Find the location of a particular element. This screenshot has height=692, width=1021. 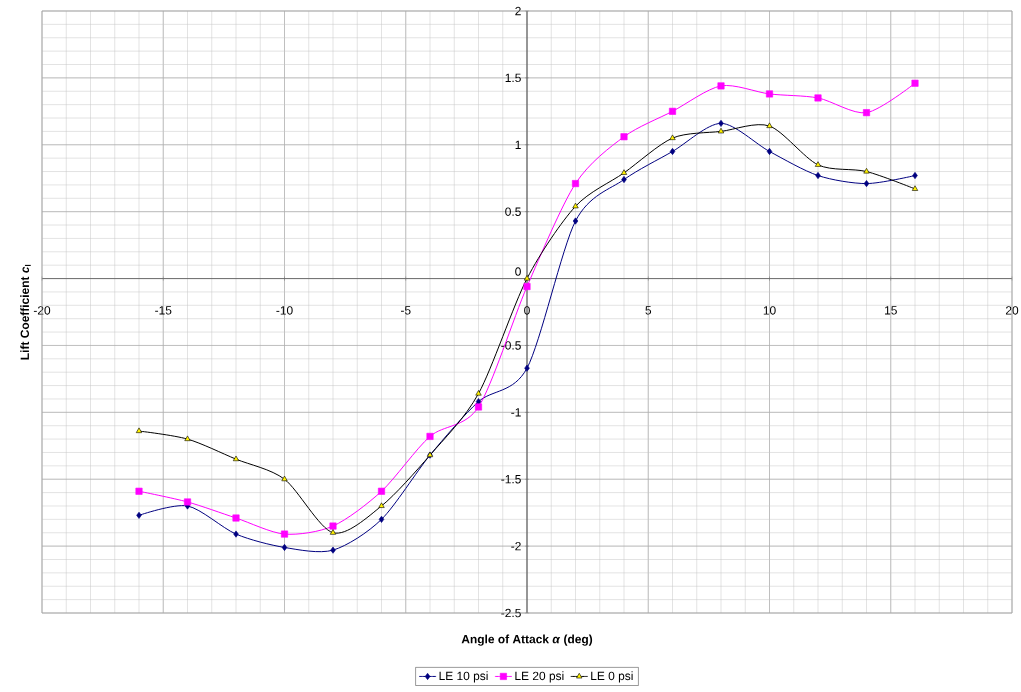

y-tick-label: -1 is located at coordinates (516, 412).